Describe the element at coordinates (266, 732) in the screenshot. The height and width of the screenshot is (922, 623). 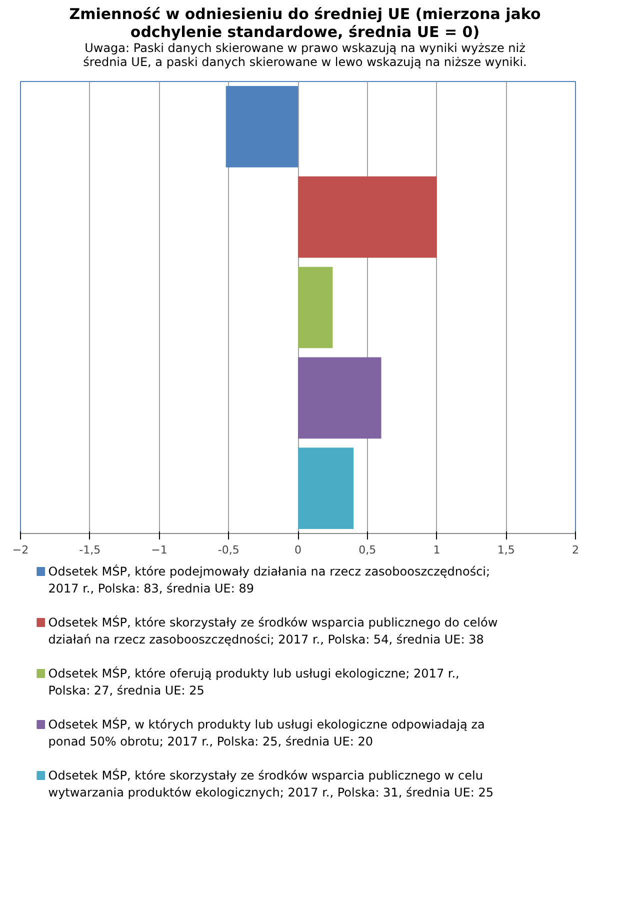
I see `legend-label: Odsetek MŚP, w których produkty lub usługi ekologiczne odpowiadają za ponad 50% obrotu; 2017 r., Polska: 25, średnia UE: 20` at that location.